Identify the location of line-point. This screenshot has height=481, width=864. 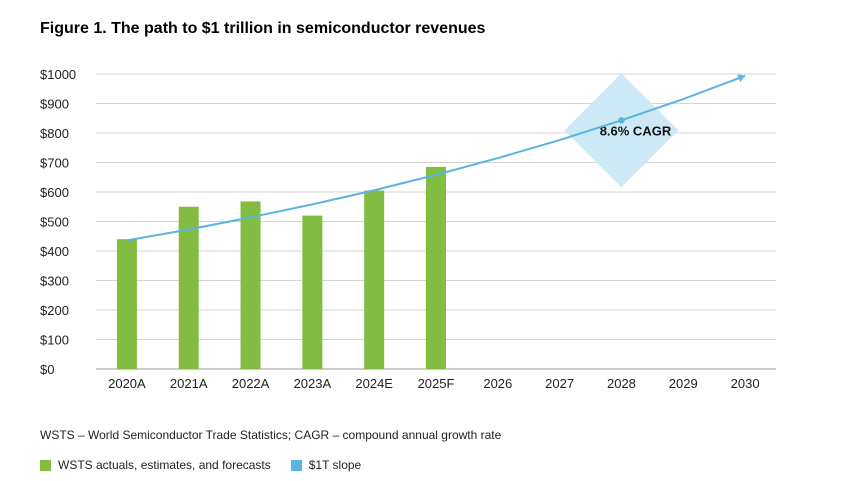
(621, 120).